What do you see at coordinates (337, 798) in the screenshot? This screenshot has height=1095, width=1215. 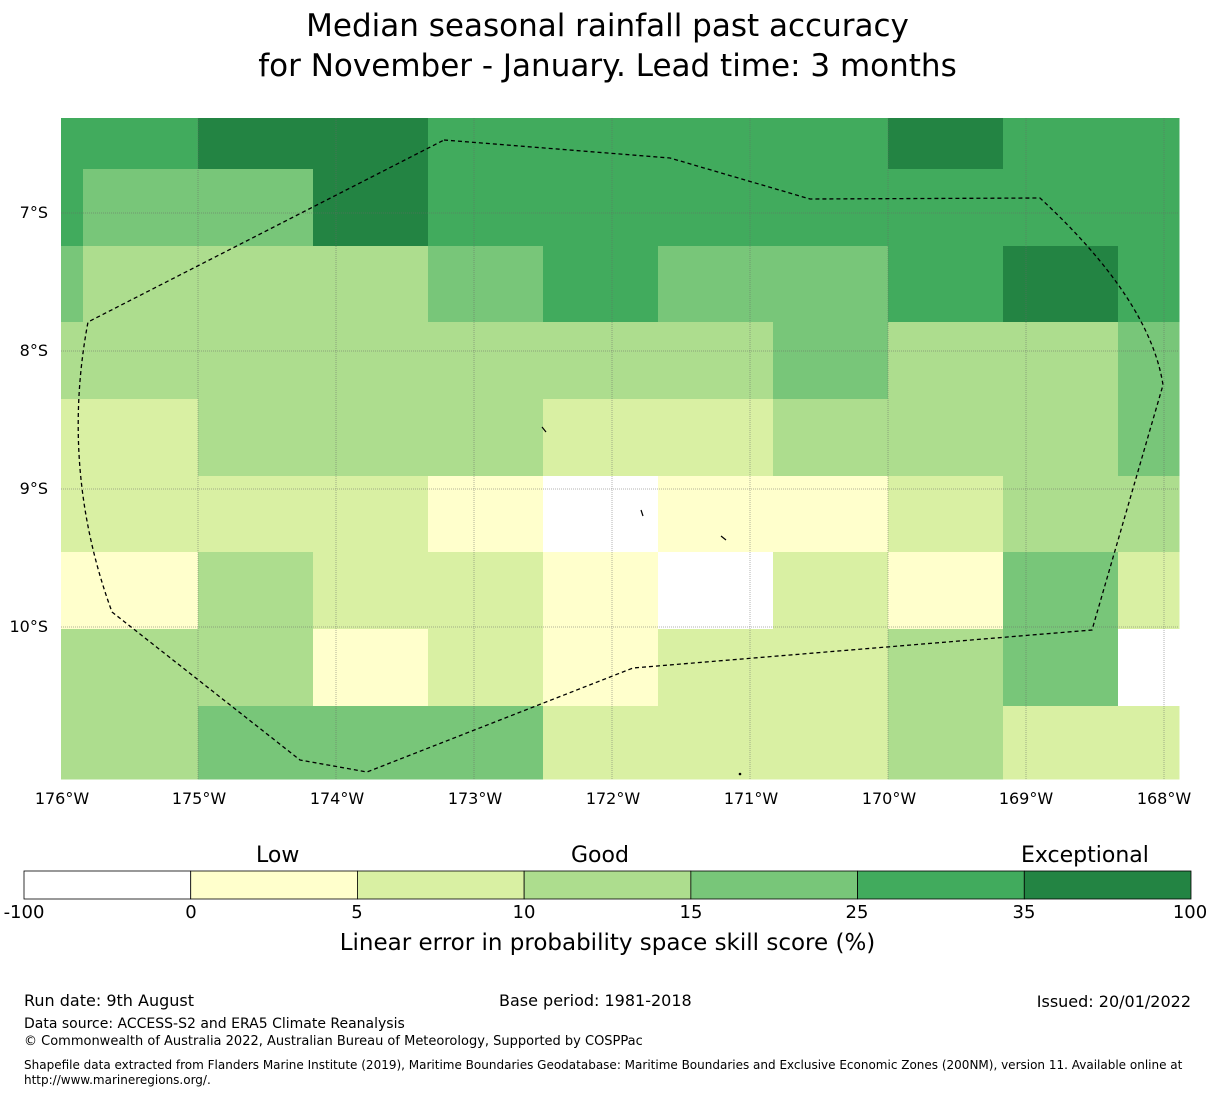 I see `lon-label: 174°W` at bounding box center [337, 798].